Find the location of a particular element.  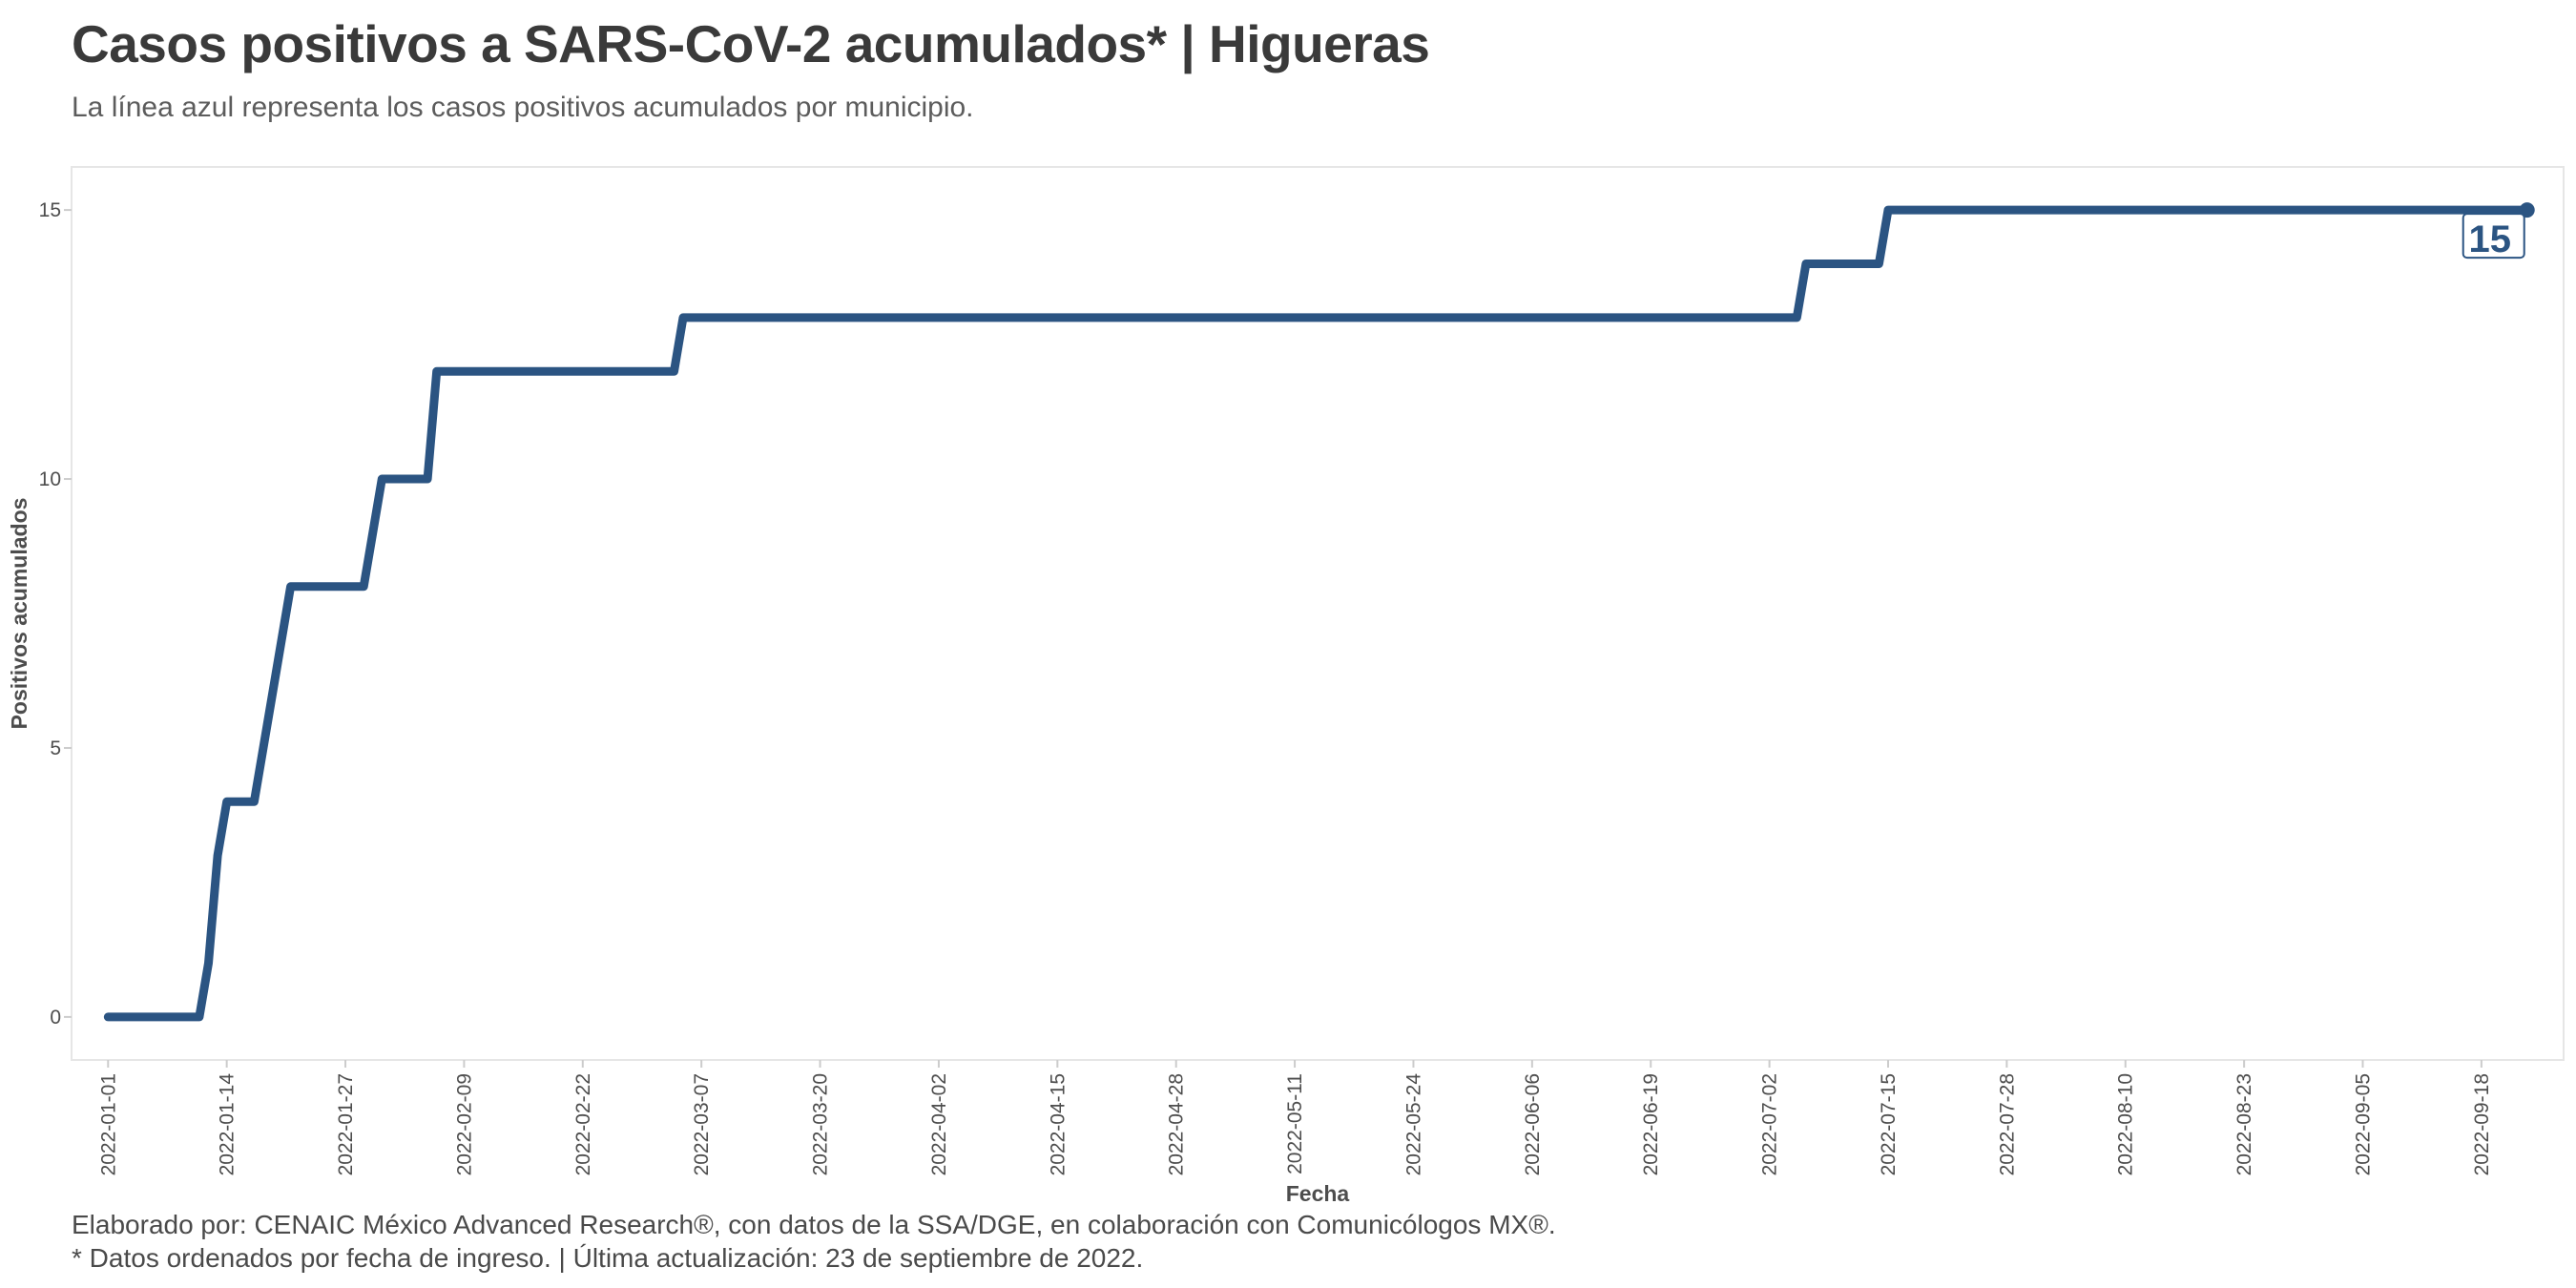

x-tick-label: 2022-01-01 is located at coordinates (108, 1124).